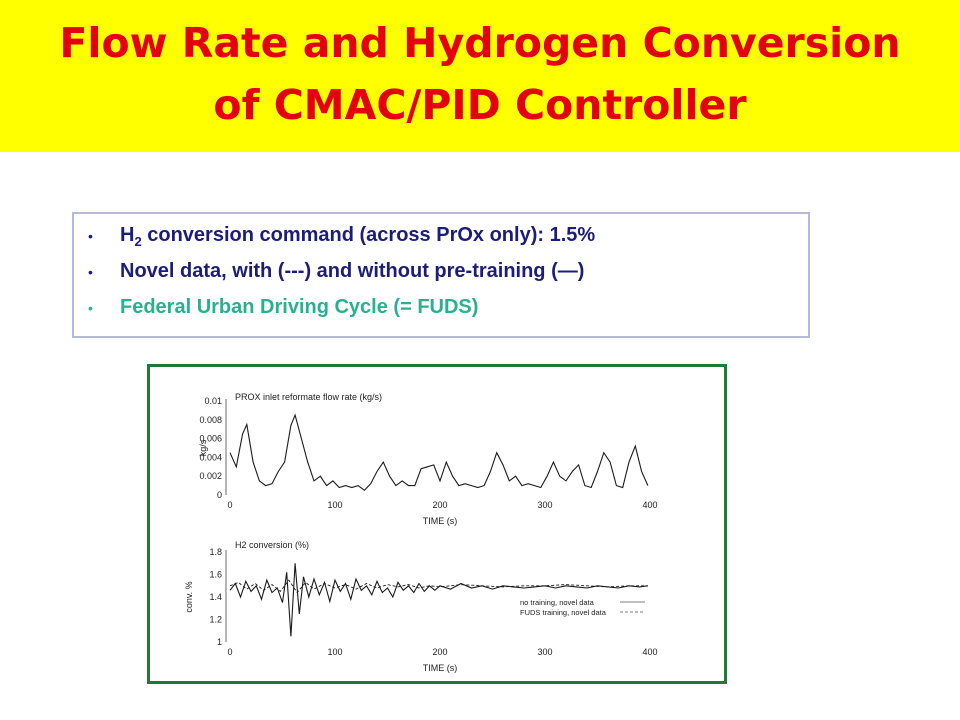 This screenshot has width=960, height=720. What do you see at coordinates (544, 505) in the screenshot?
I see `chart1-xtick-label: 300` at bounding box center [544, 505].